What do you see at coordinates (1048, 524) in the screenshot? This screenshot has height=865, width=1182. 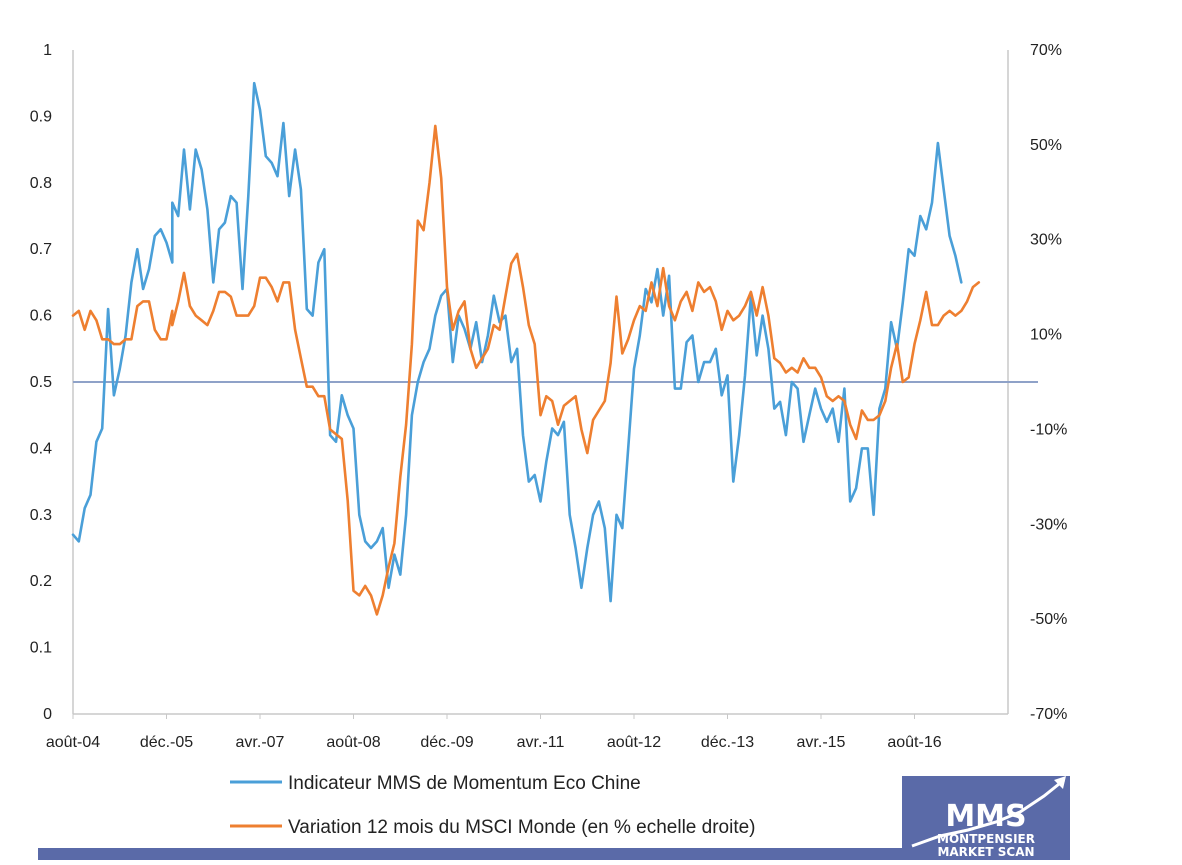 I see `y-right-tick-label: -30%` at bounding box center [1048, 524].